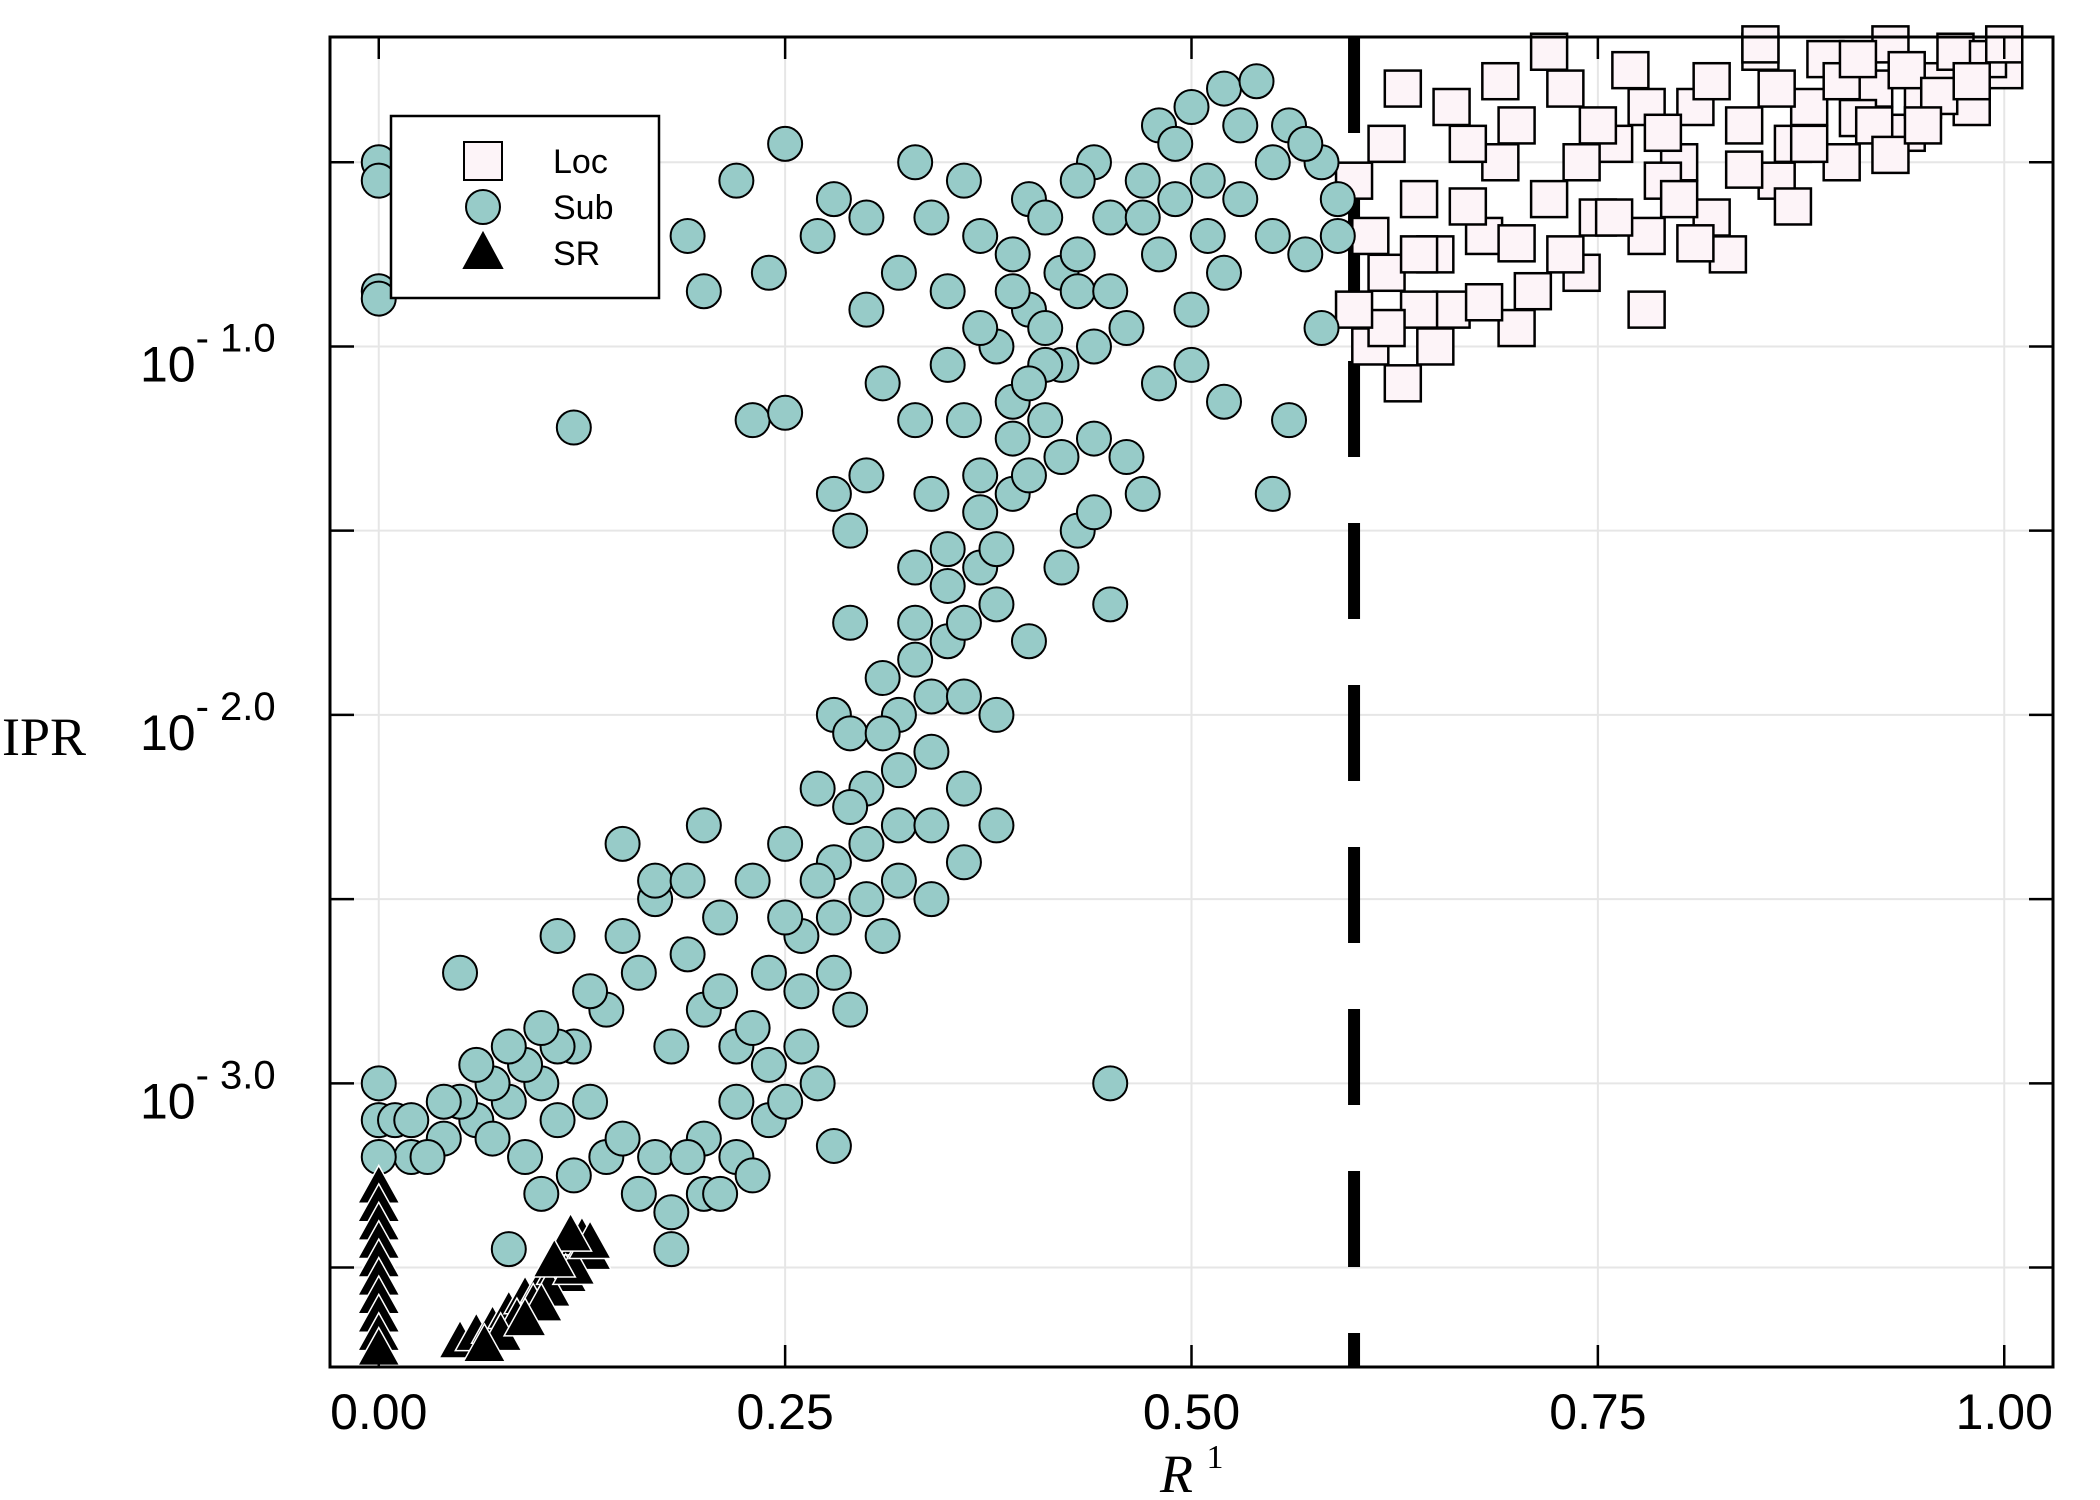 Image resolution: width=2100 pixels, height=1500 pixels. Describe the element at coordinates (1597, 1412) in the screenshot. I see `x-tick-label-3: 0.75` at that location.